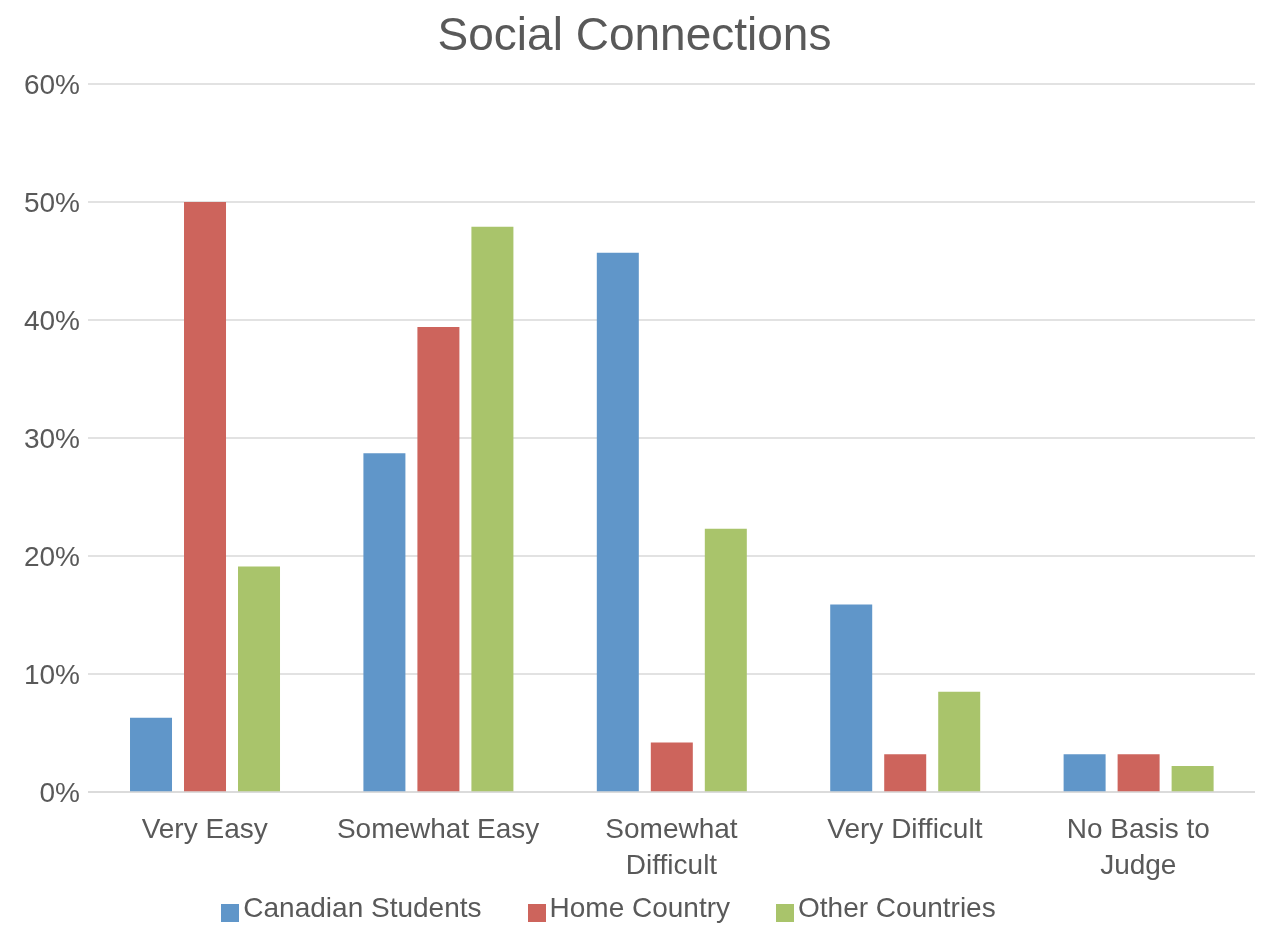  Describe the element at coordinates (51, 438) in the screenshot. I see `y-tick-label: 30%` at that location.